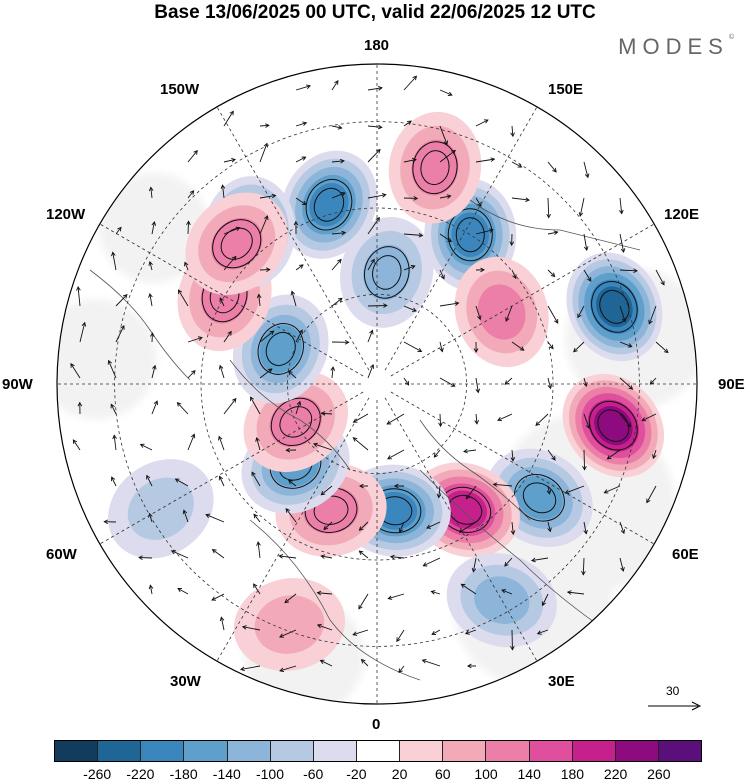 Image resolution: width=750 pixels, height=784 pixels. I want to click on colorbar-tick-label: 180, so click(572, 774).